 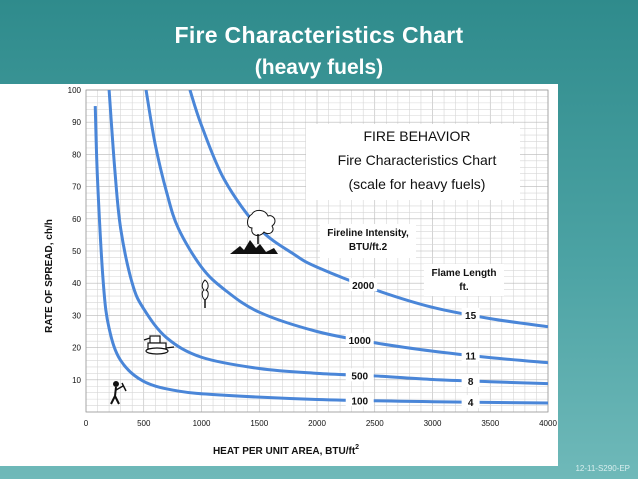 I want to click on x-axis-title-text: HEAT PER UNIT AREA, BTU/ft, so click(x=284, y=451).